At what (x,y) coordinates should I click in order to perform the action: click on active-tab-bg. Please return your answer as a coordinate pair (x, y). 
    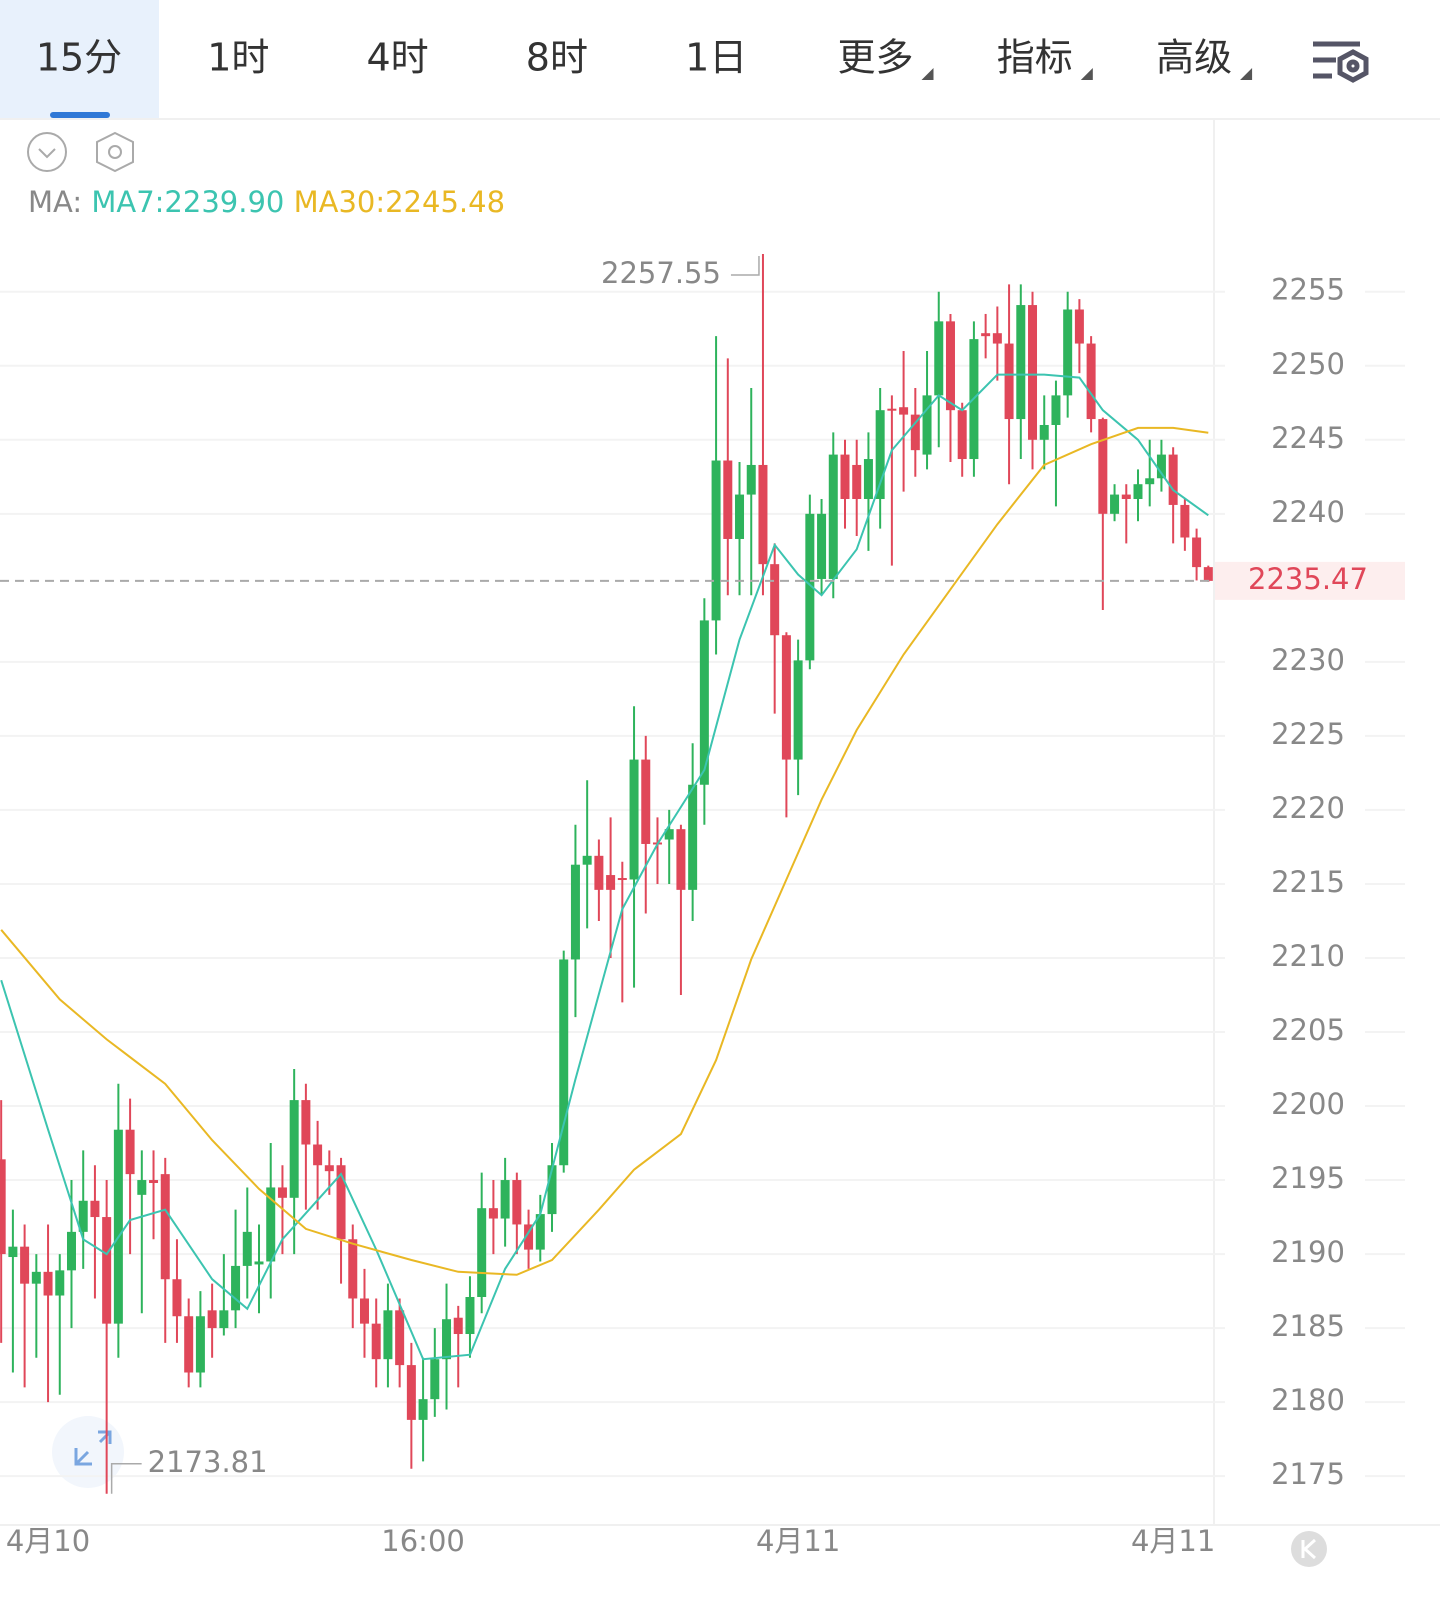
    Looking at the image, I should click on (79, 59).